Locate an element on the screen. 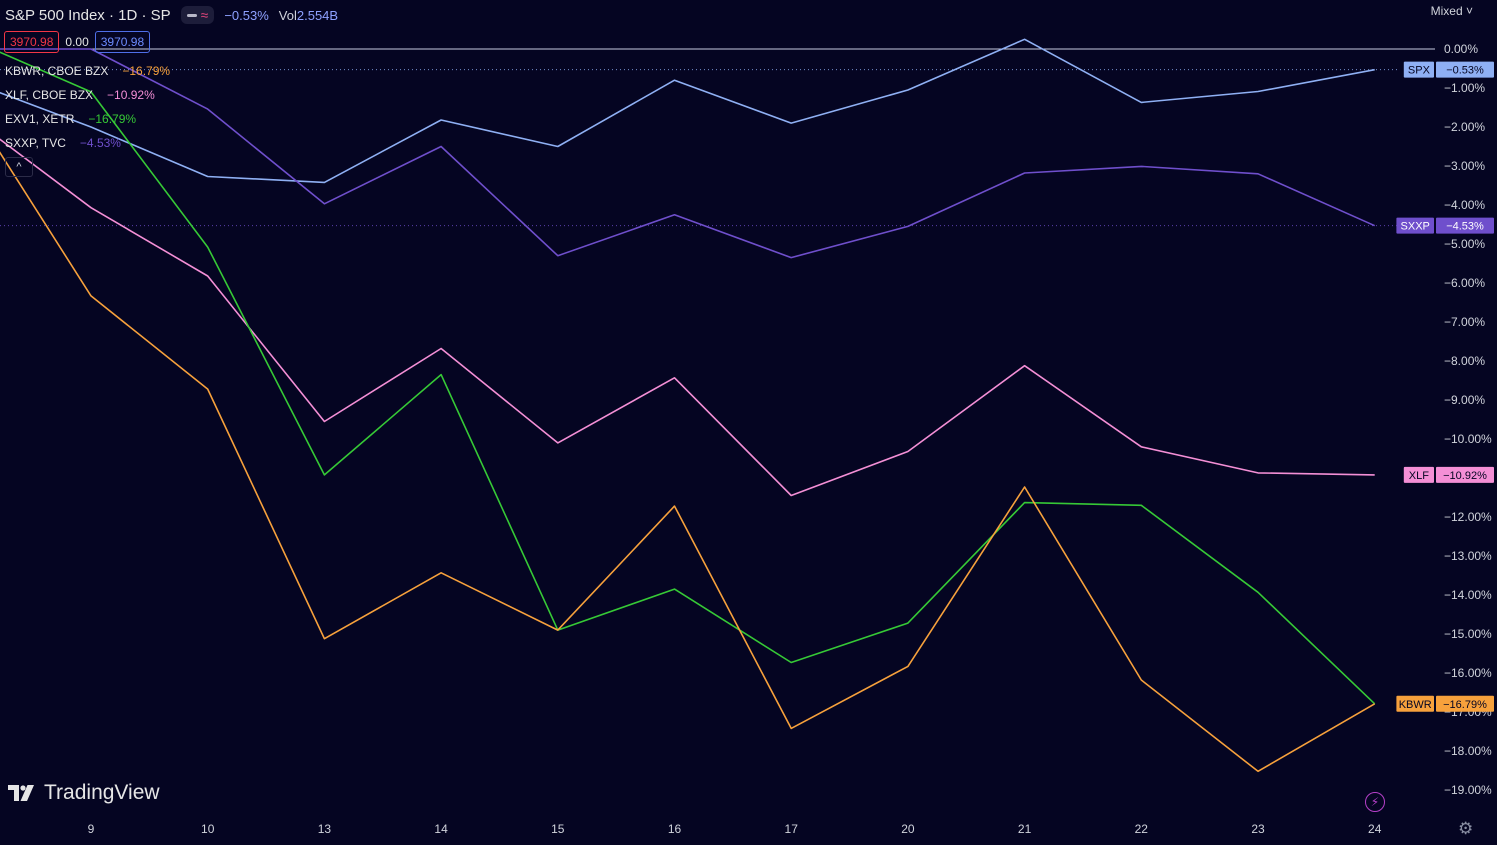 The width and height of the screenshot is (1497, 845). brand-name: TradingView is located at coordinates (102, 792).